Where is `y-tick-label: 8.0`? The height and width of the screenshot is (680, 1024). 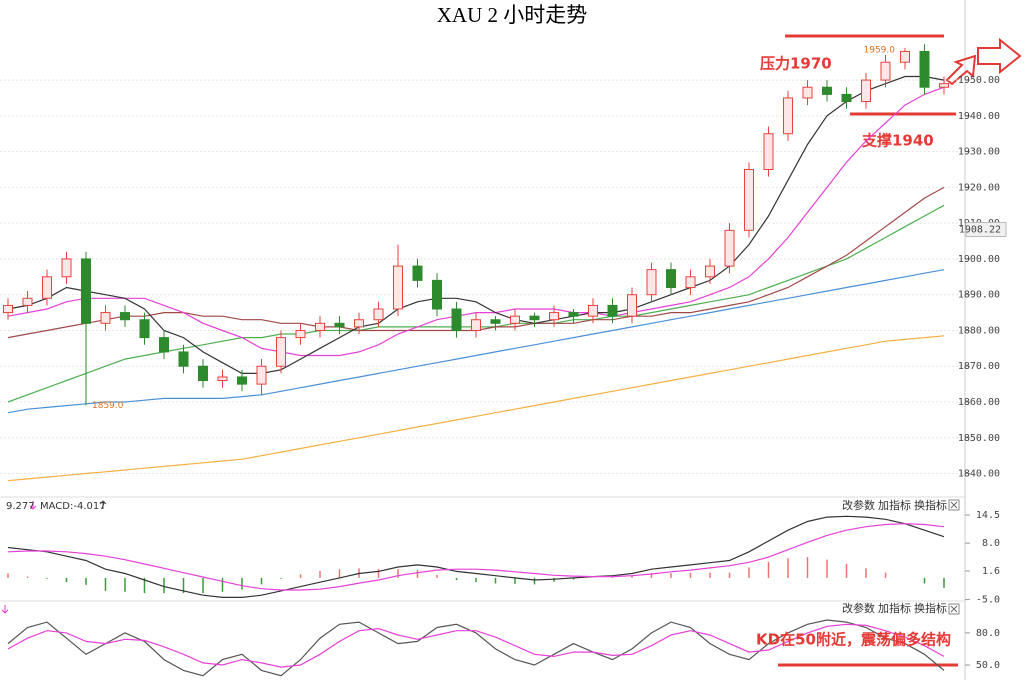 y-tick-label: 8.0 is located at coordinates (991, 543).